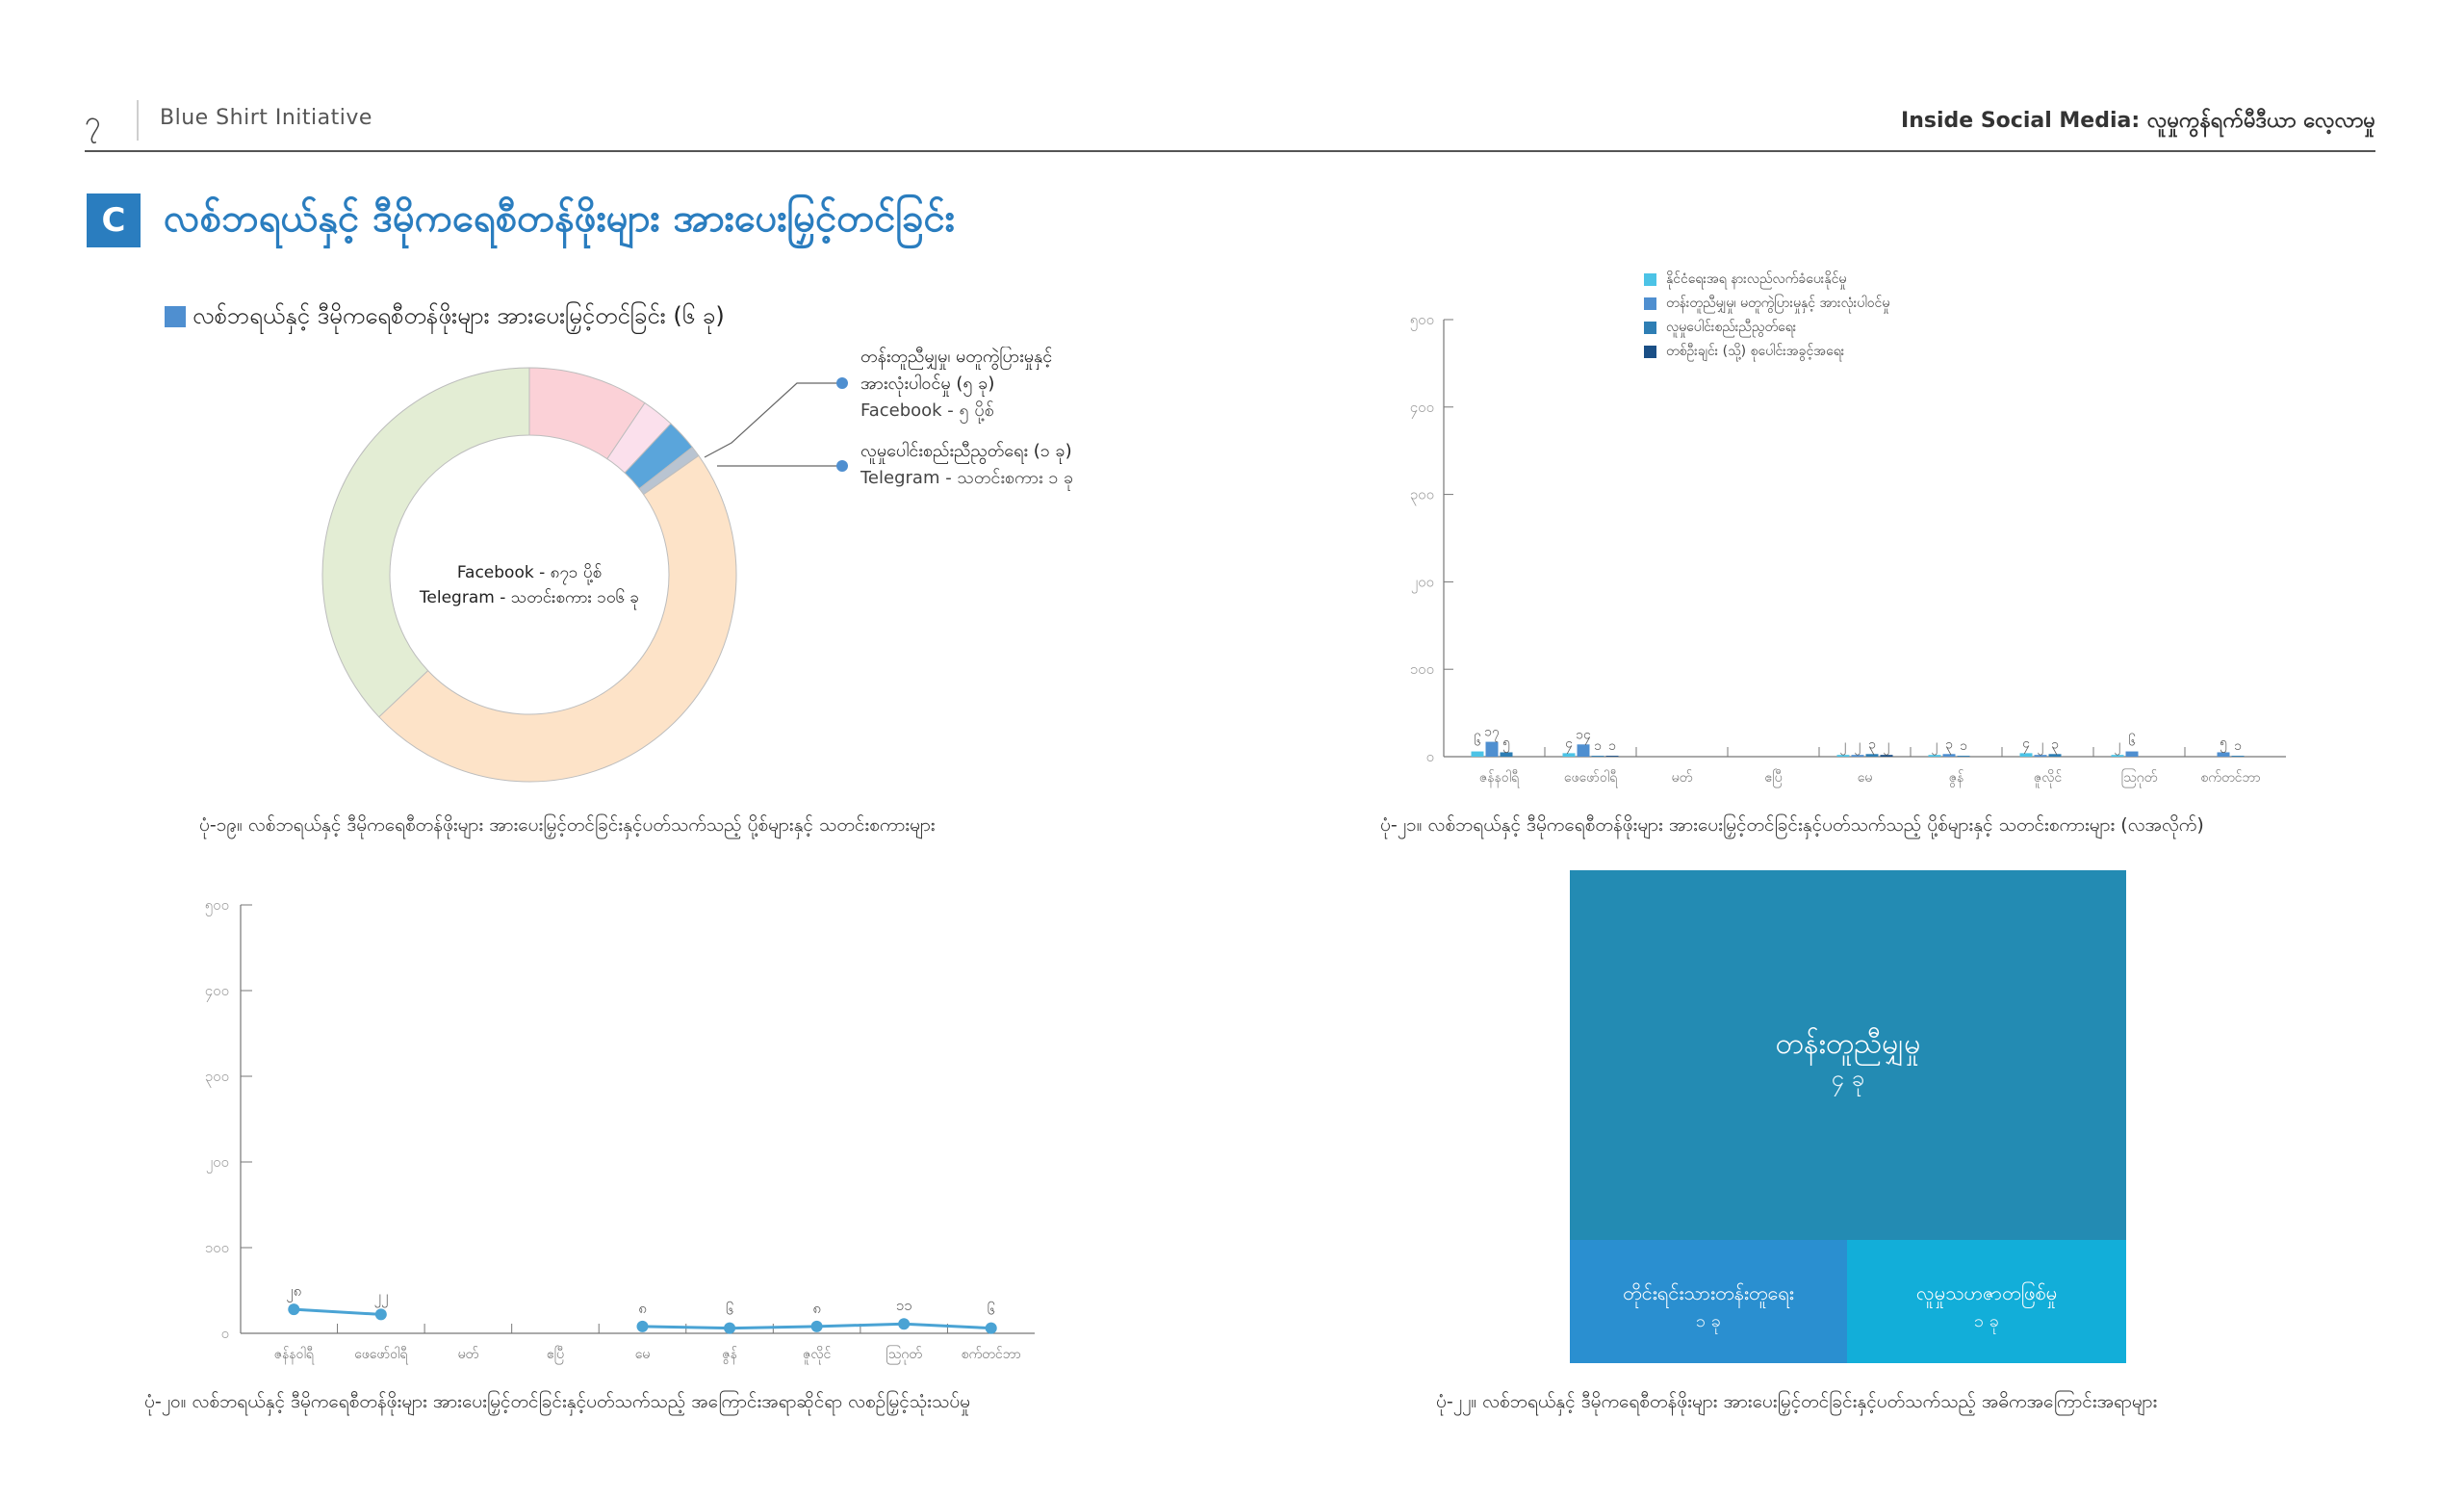 This screenshot has width=2464, height=1496. I want to click on callout1-dot, so click(842, 383).